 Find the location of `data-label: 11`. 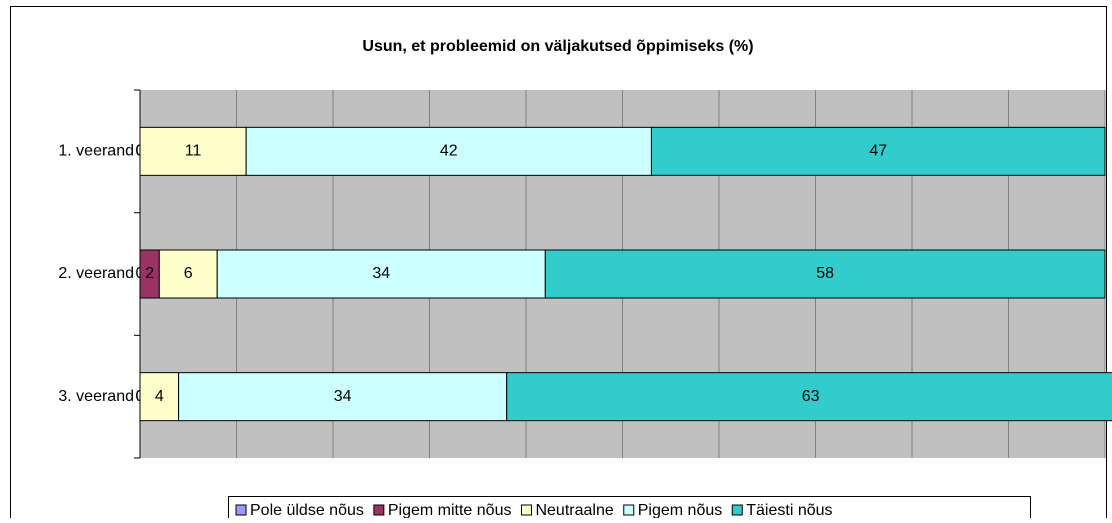

data-label: 11 is located at coordinates (193, 151).